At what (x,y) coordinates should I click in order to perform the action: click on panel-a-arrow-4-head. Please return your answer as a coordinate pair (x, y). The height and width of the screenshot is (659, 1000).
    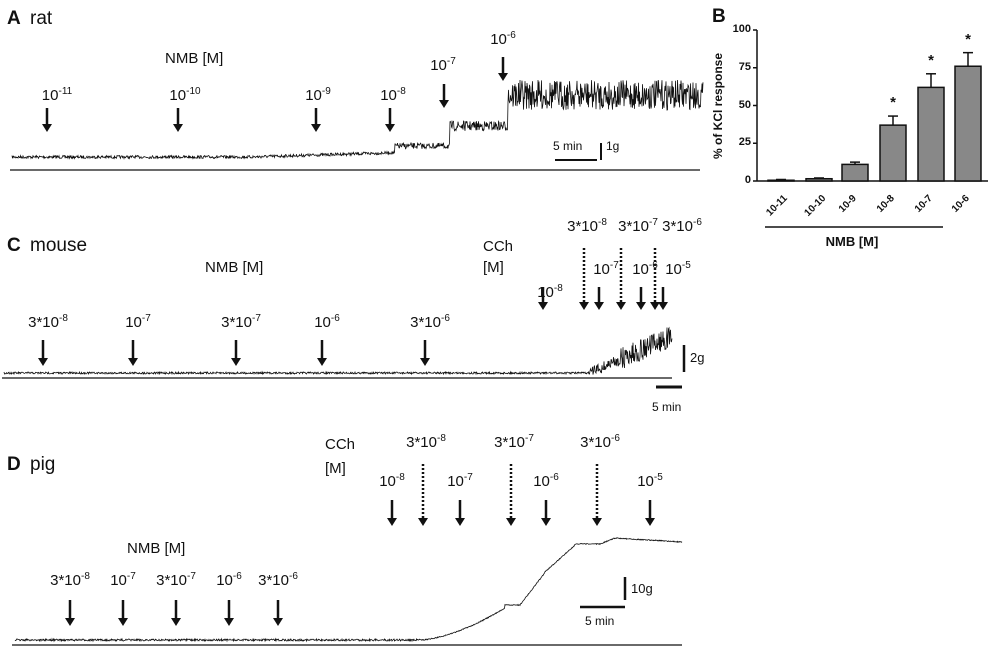
    Looking at the image, I should click on (444, 104).